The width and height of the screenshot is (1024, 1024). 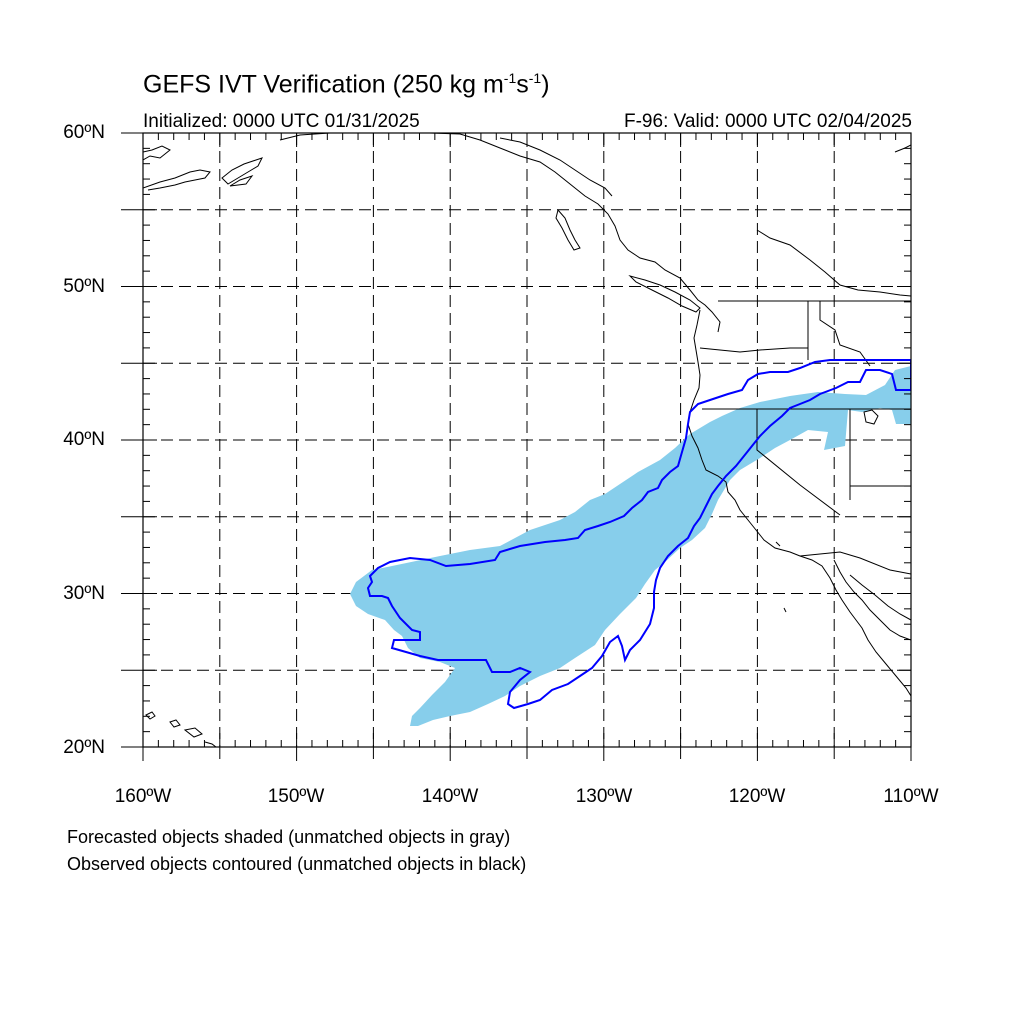 I want to click on lake-great-salt, so click(x=871, y=417).